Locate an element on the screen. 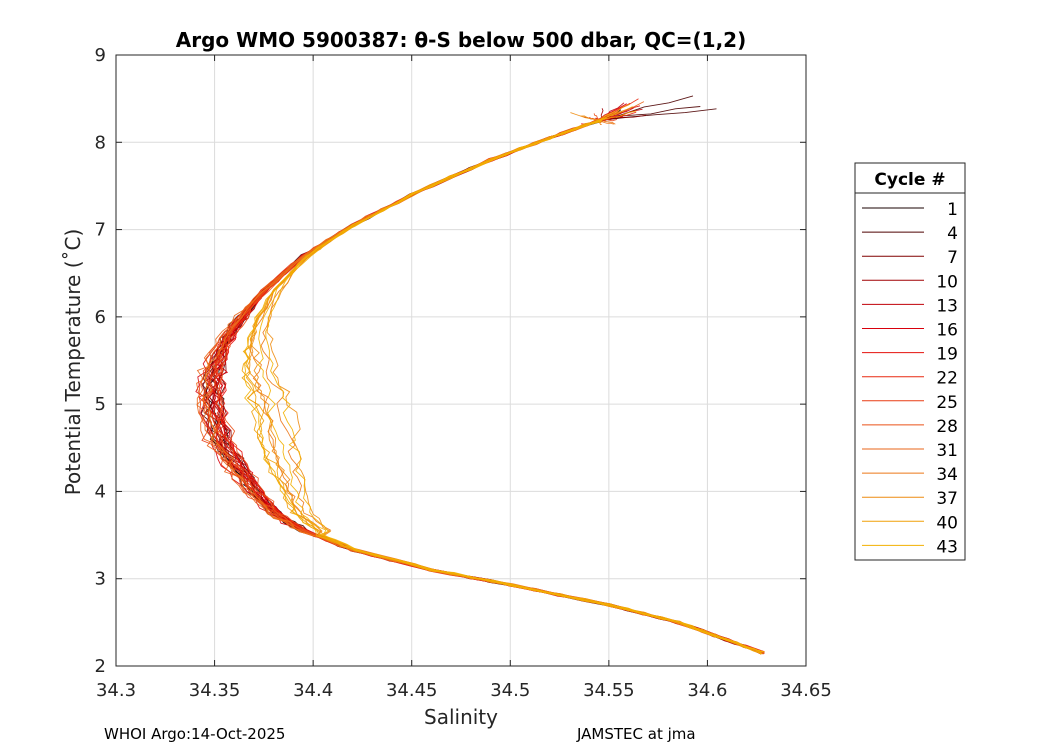 The width and height of the screenshot is (1050, 750). legend: Cycle # 1 4 7 10 13 16 19 22 25 28 31 34 37 40 43 is located at coordinates (910, 361).